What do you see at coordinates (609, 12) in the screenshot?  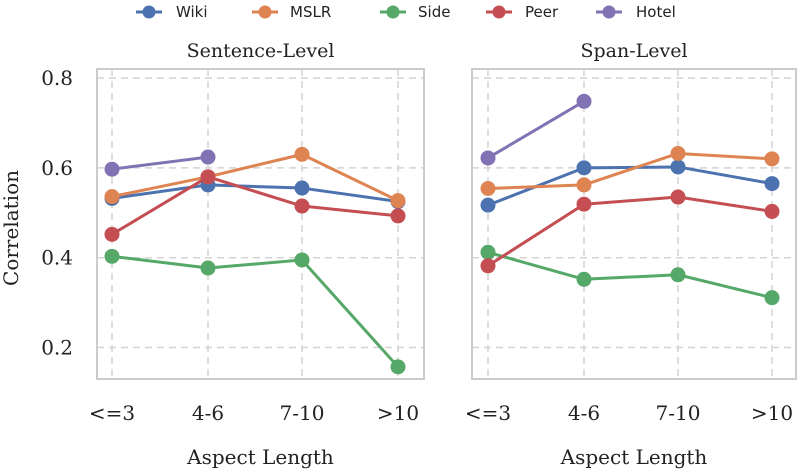 I see `legend-marker-hotel` at bounding box center [609, 12].